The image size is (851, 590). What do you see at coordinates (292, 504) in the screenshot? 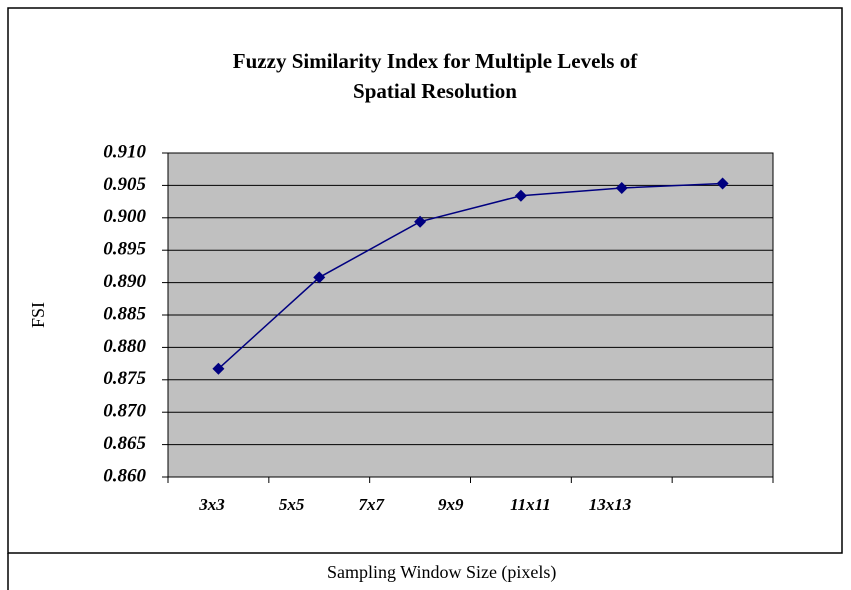
I see `x-tick-label: 5x5` at bounding box center [292, 504].